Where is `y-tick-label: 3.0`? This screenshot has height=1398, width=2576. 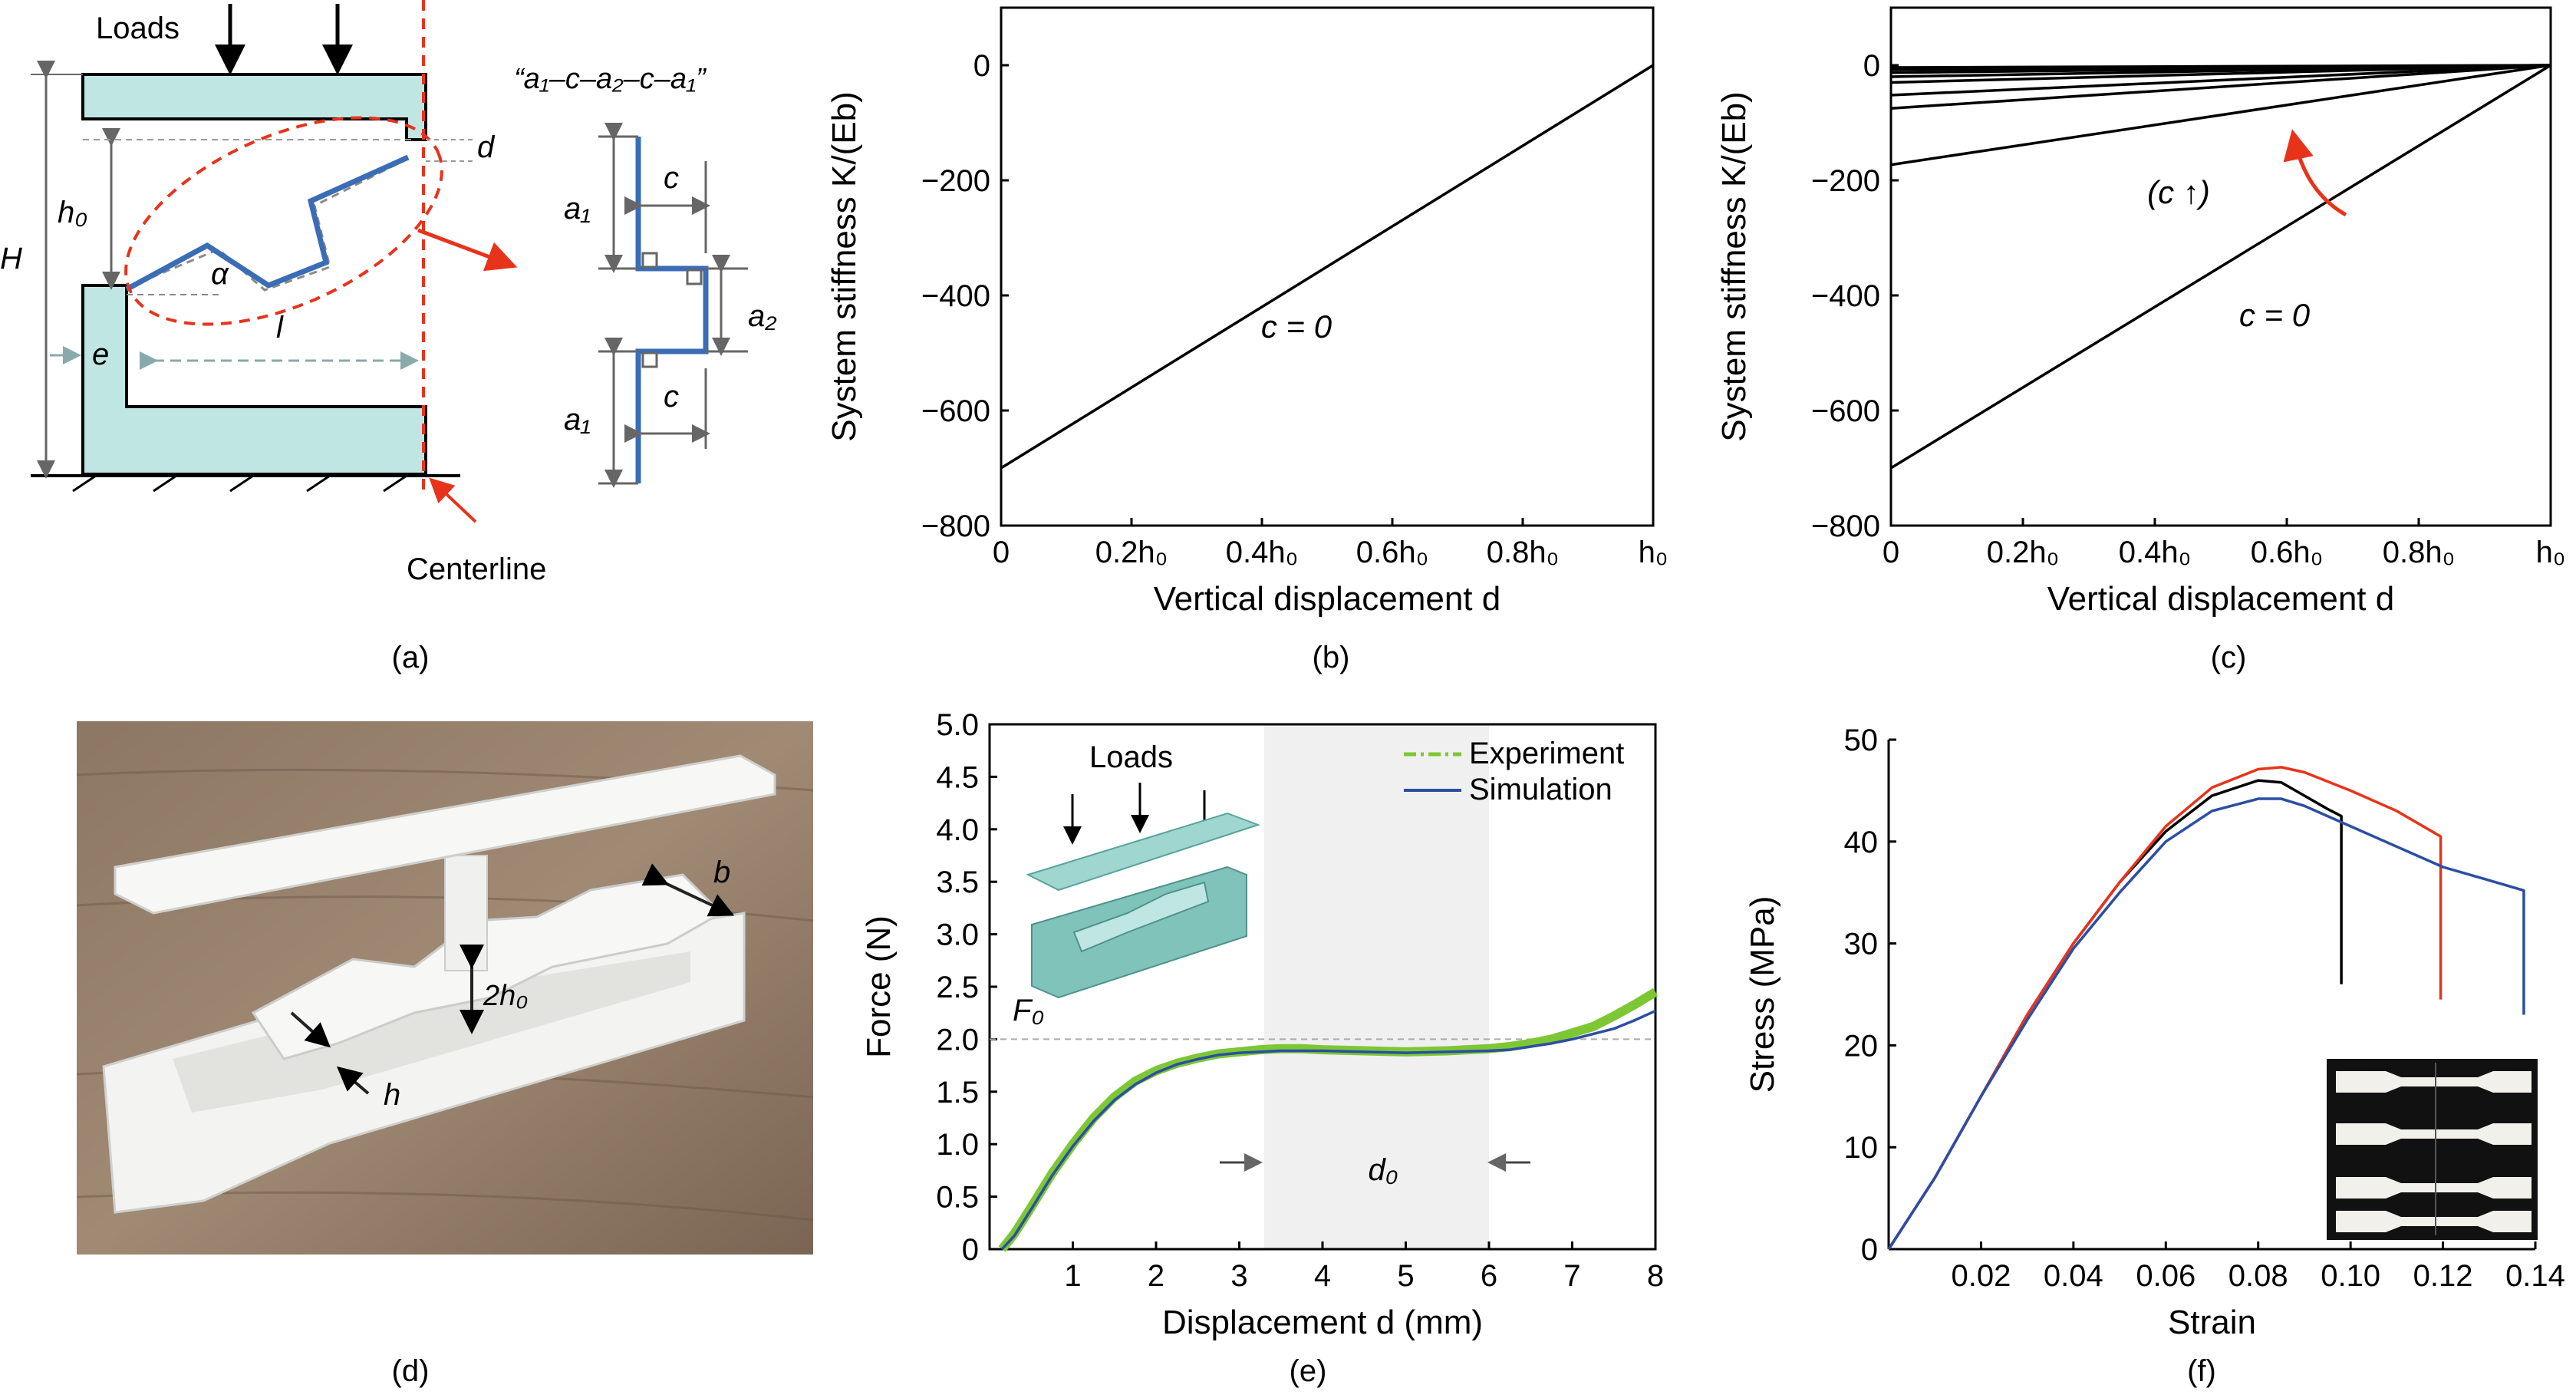 y-tick-label: 3.0 is located at coordinates (957, 935).